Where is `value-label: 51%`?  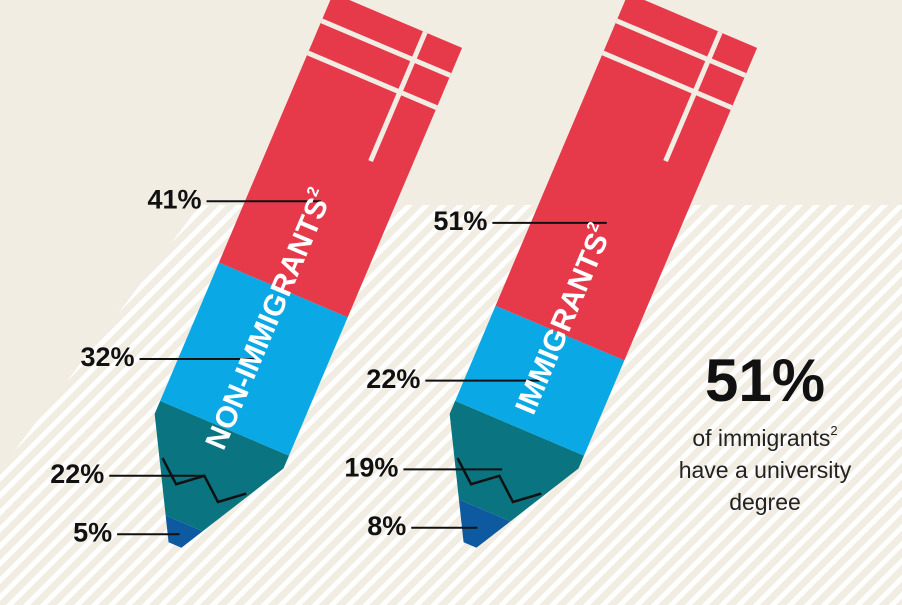
value-label: 51% is located at coordinates (460, 221).